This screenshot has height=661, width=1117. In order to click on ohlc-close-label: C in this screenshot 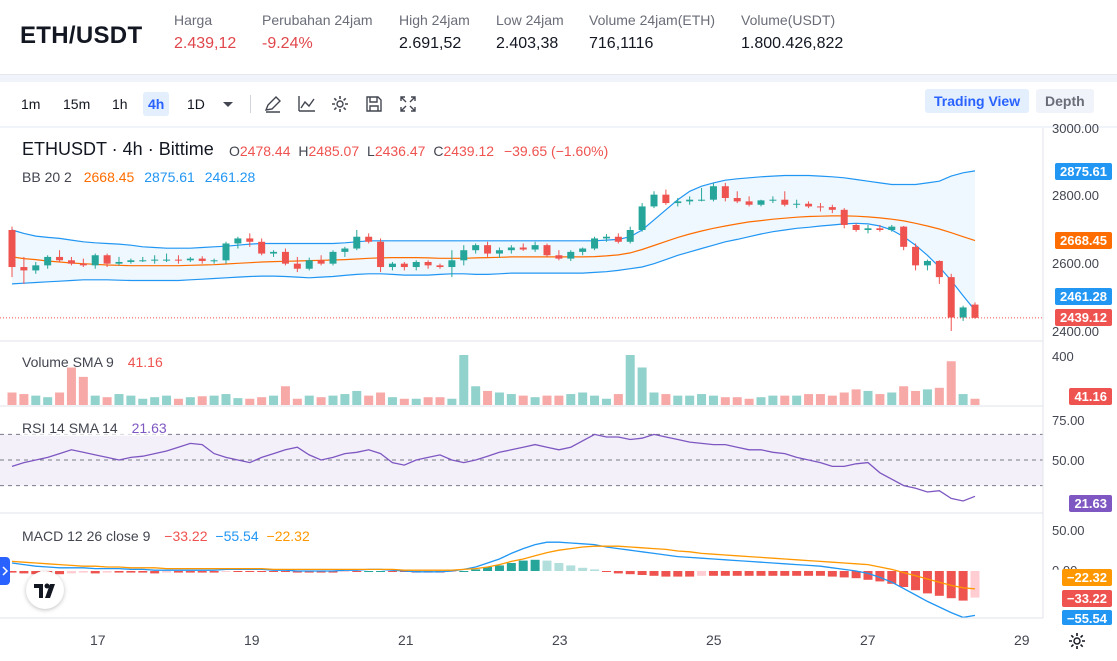, I will do `click(438, 151)`.